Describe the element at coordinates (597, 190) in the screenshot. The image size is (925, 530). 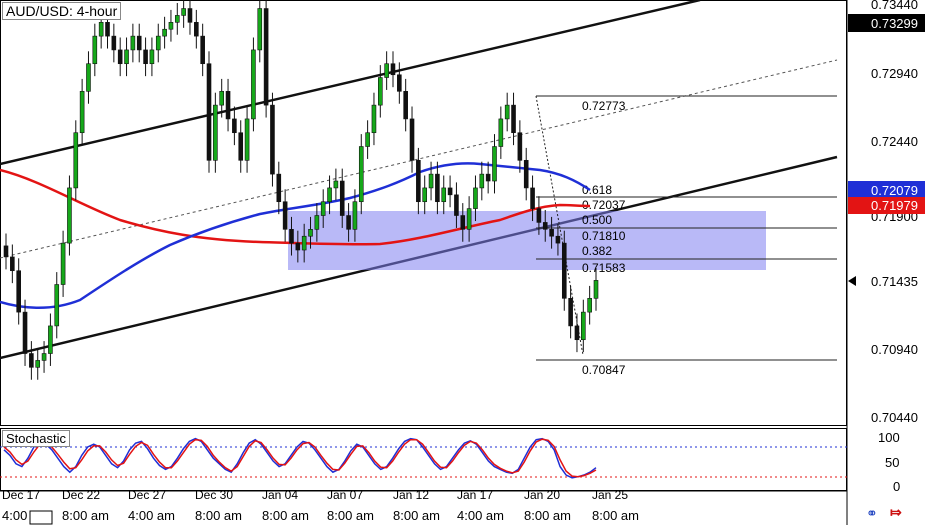
I see `fib-618-level-text: 0.618` at that location.